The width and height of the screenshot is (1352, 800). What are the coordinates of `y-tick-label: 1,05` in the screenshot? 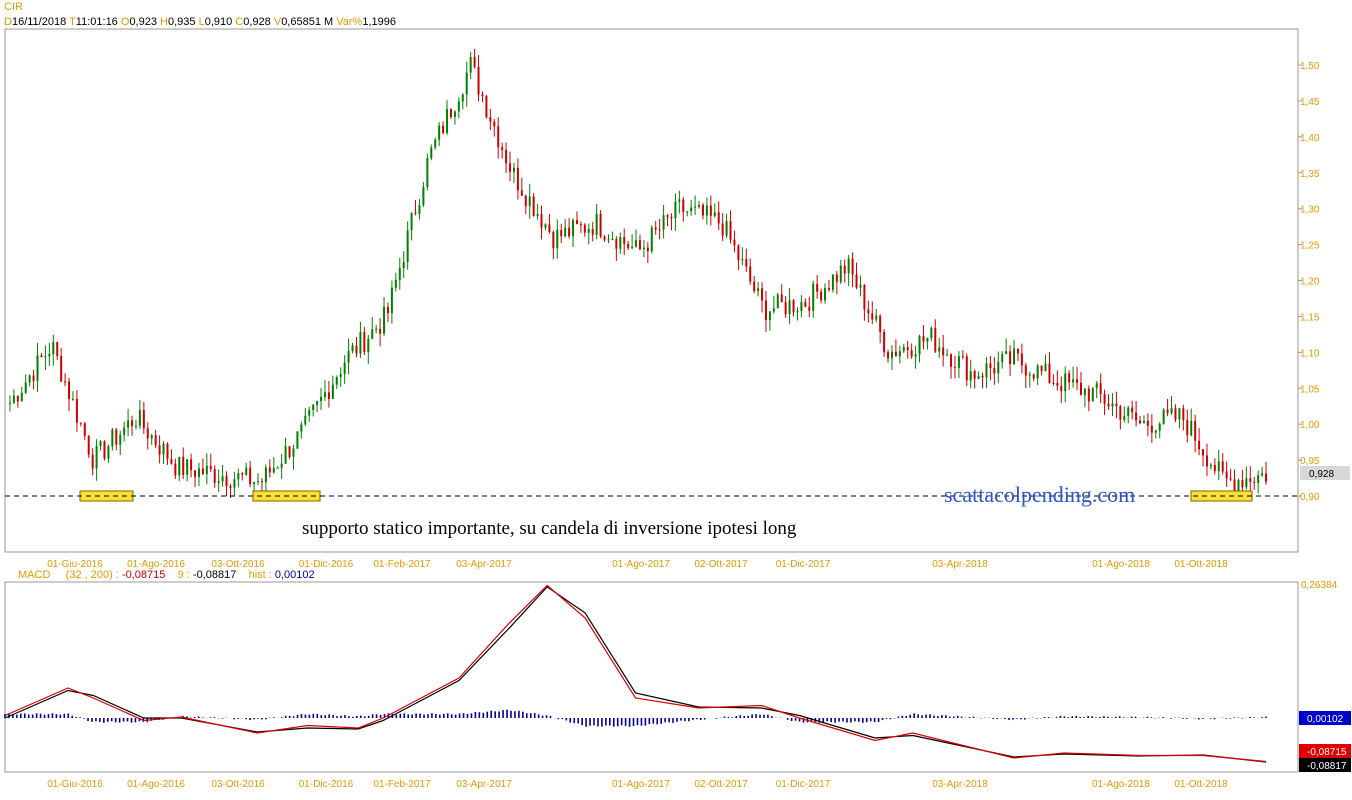 It's located at (1310, 389).